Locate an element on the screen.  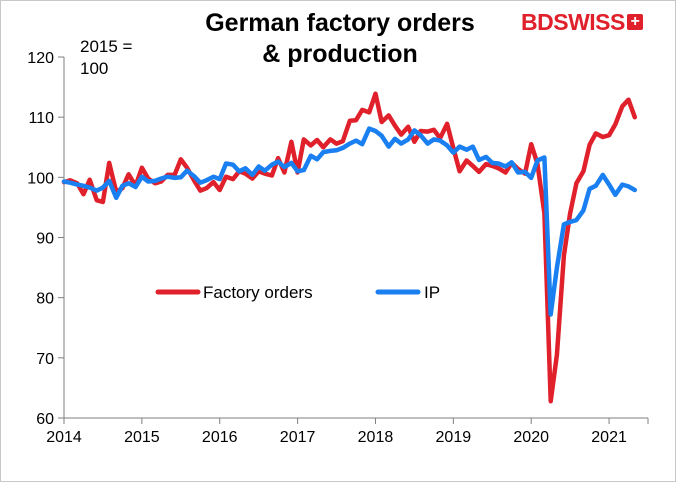
x-tick-label: 2017 is located at coordinates (298, 437).